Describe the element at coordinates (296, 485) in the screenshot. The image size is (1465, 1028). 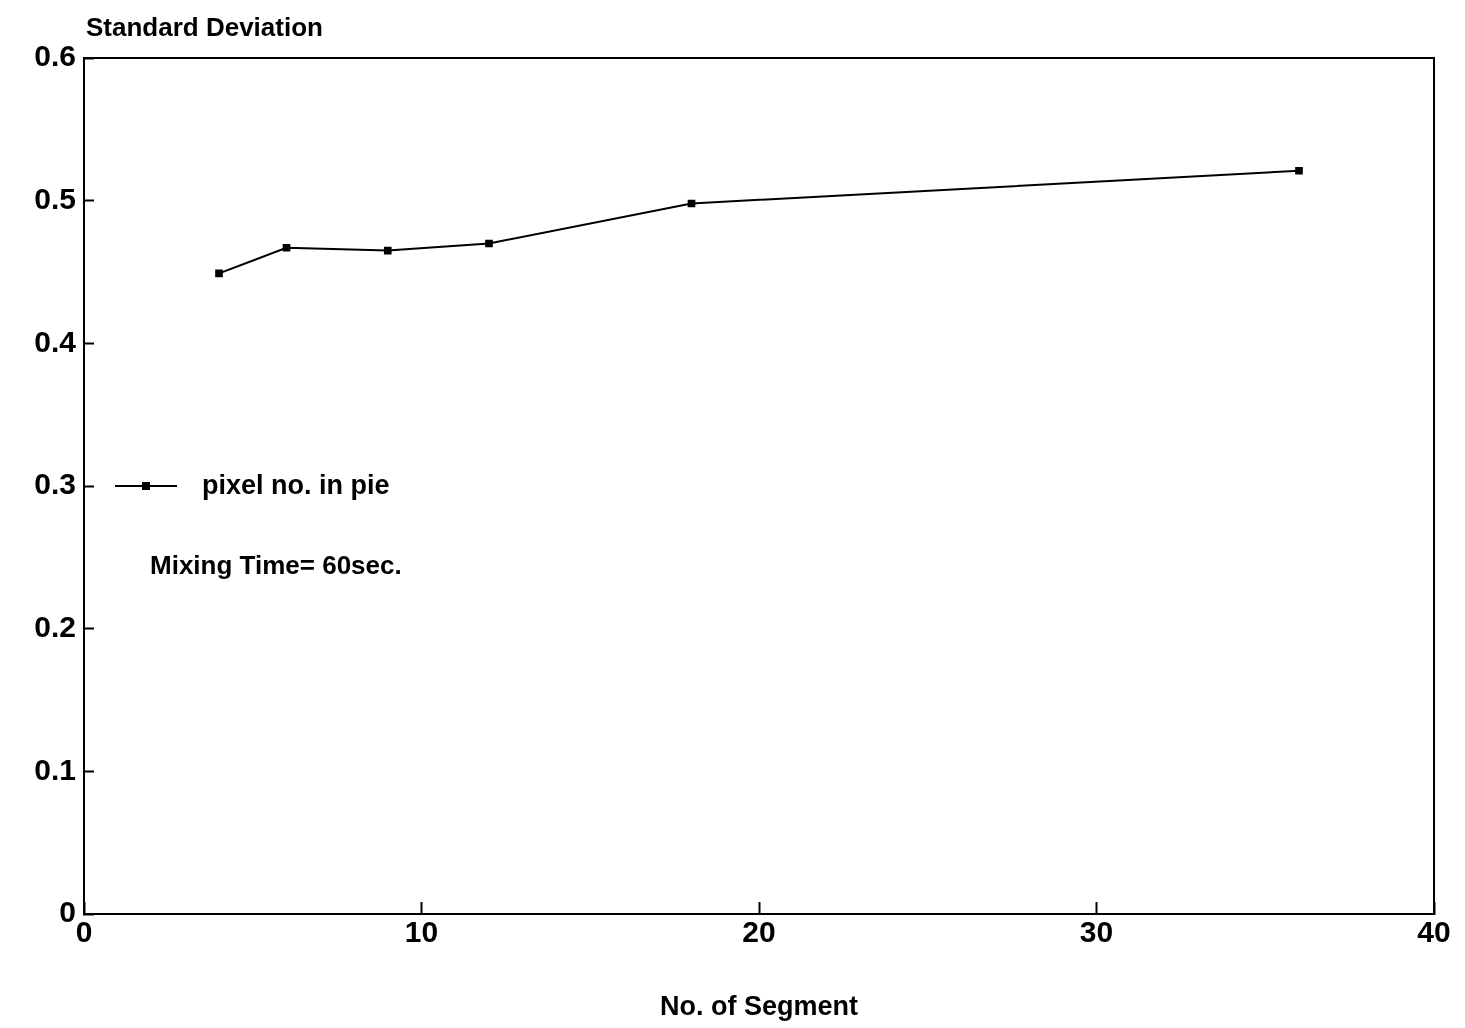
I see `legend-label: pixel no. in pie` at that location.